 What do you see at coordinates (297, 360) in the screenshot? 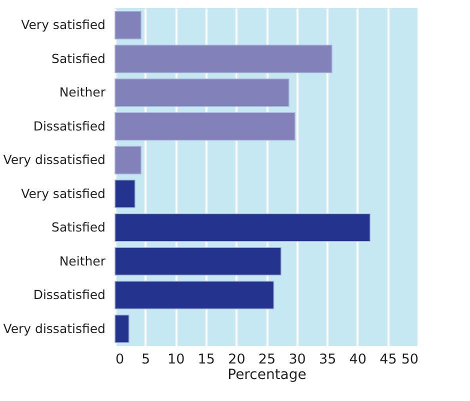
I see `x-tick-label: 30` at bounding box center [297, 360].